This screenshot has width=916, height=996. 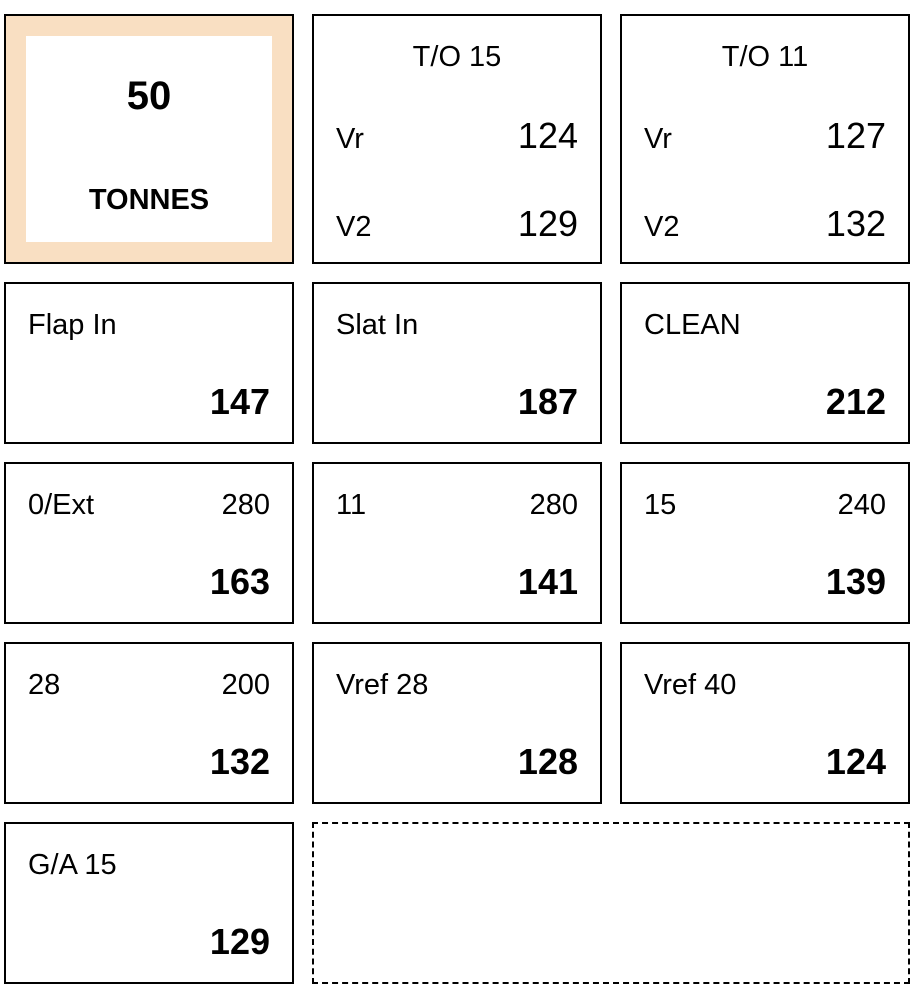 I want to click on flap-11-card: 11 280 141, so click(x=457, y=543).